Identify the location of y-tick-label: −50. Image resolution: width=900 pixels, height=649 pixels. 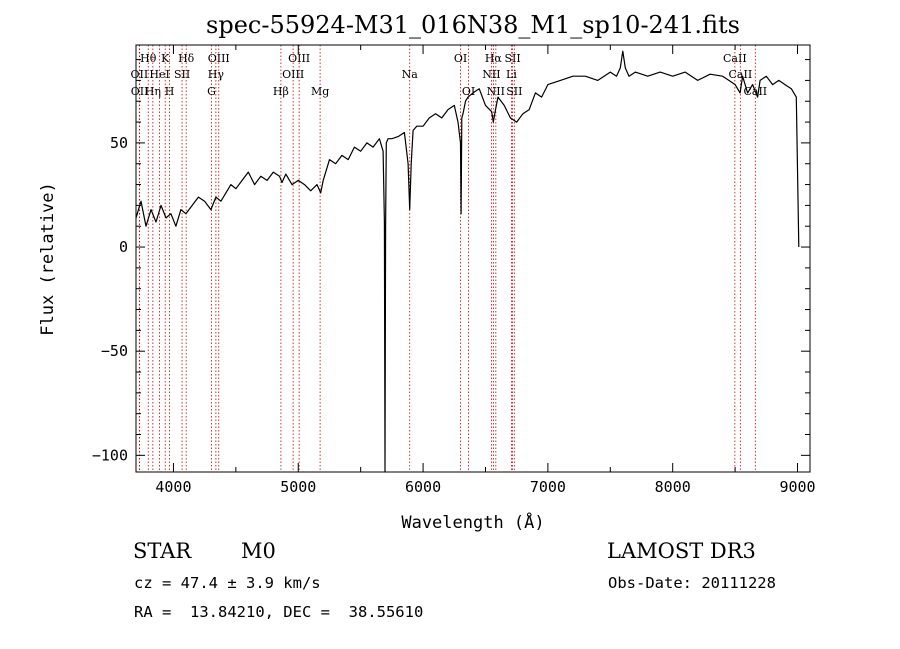
(114, 351).